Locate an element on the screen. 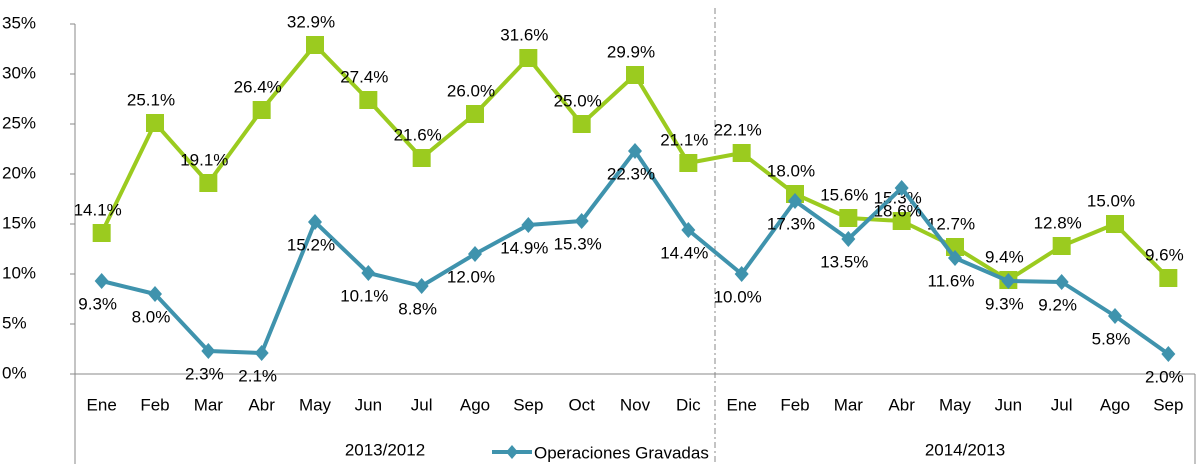 This screenshot has width=1204, height=464. data-label: 18.0% is located at coordinates (791, 170).